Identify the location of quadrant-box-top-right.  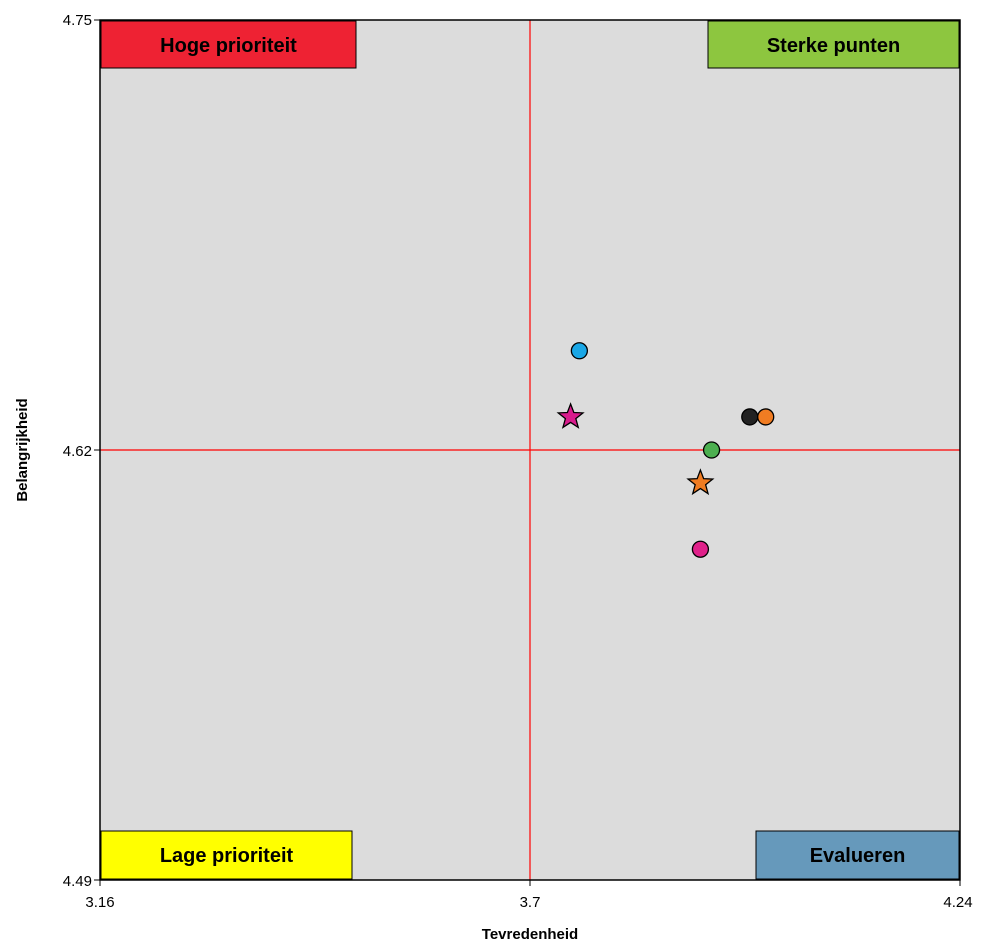
(833, 44).